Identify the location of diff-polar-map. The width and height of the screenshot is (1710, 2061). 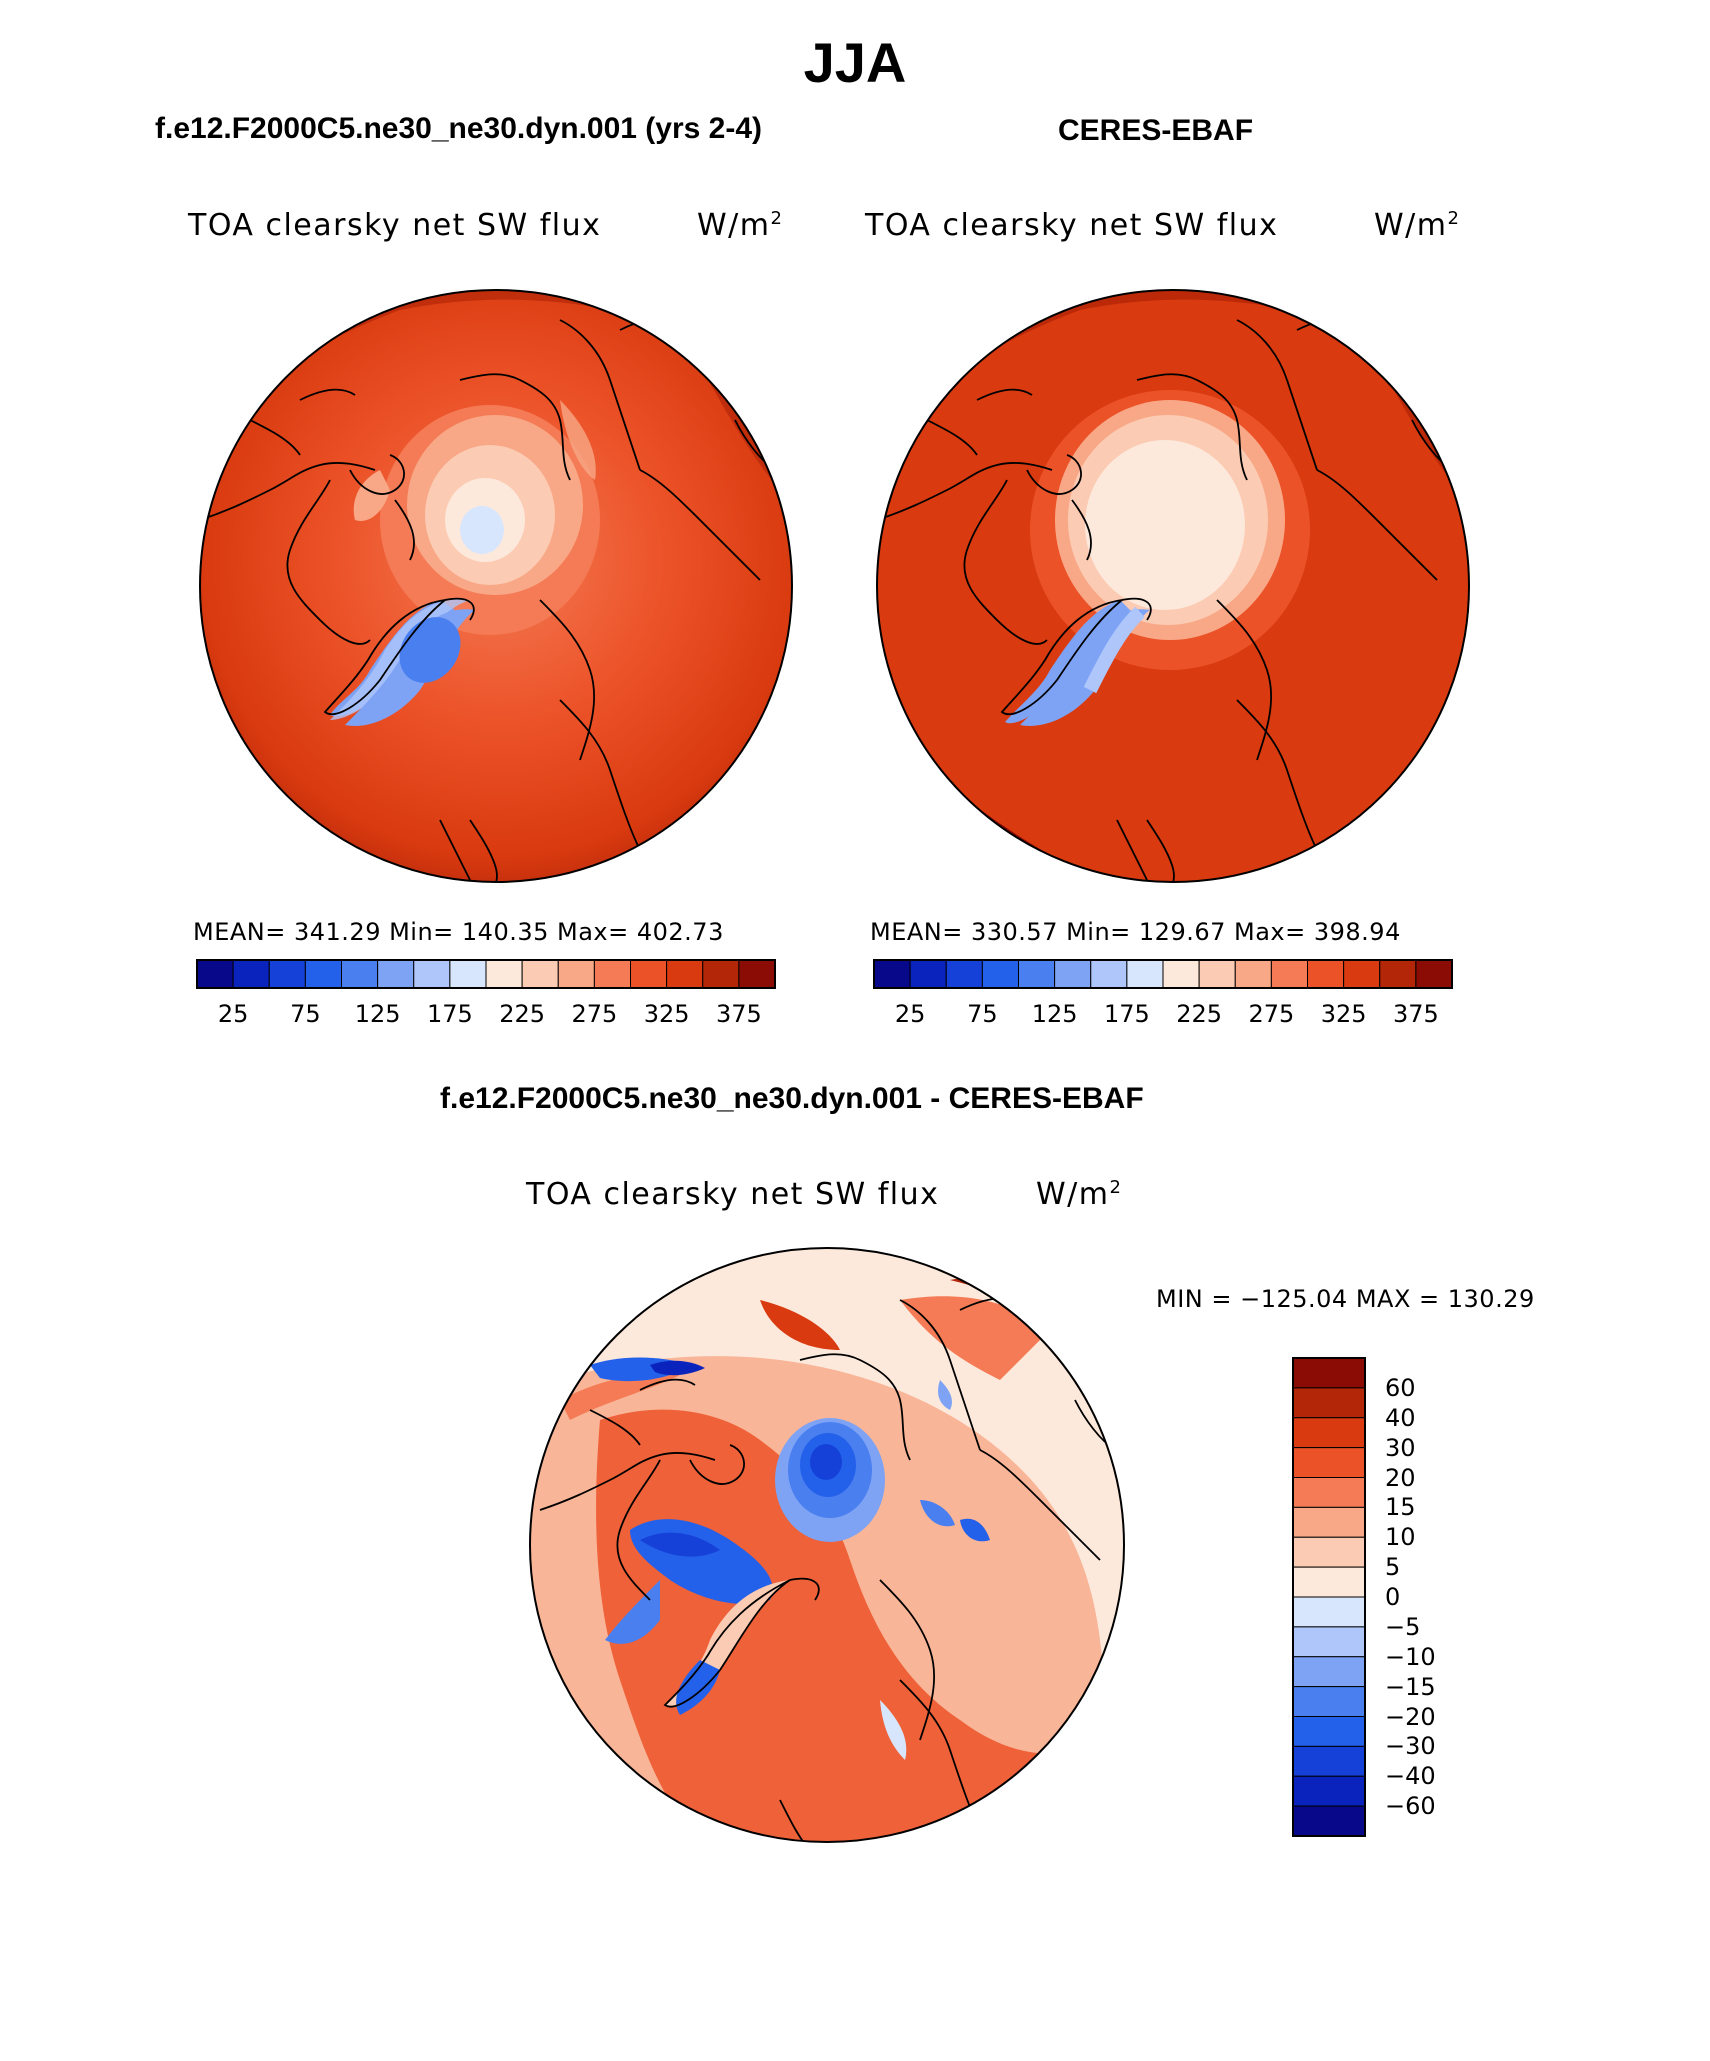
(827, 1545).